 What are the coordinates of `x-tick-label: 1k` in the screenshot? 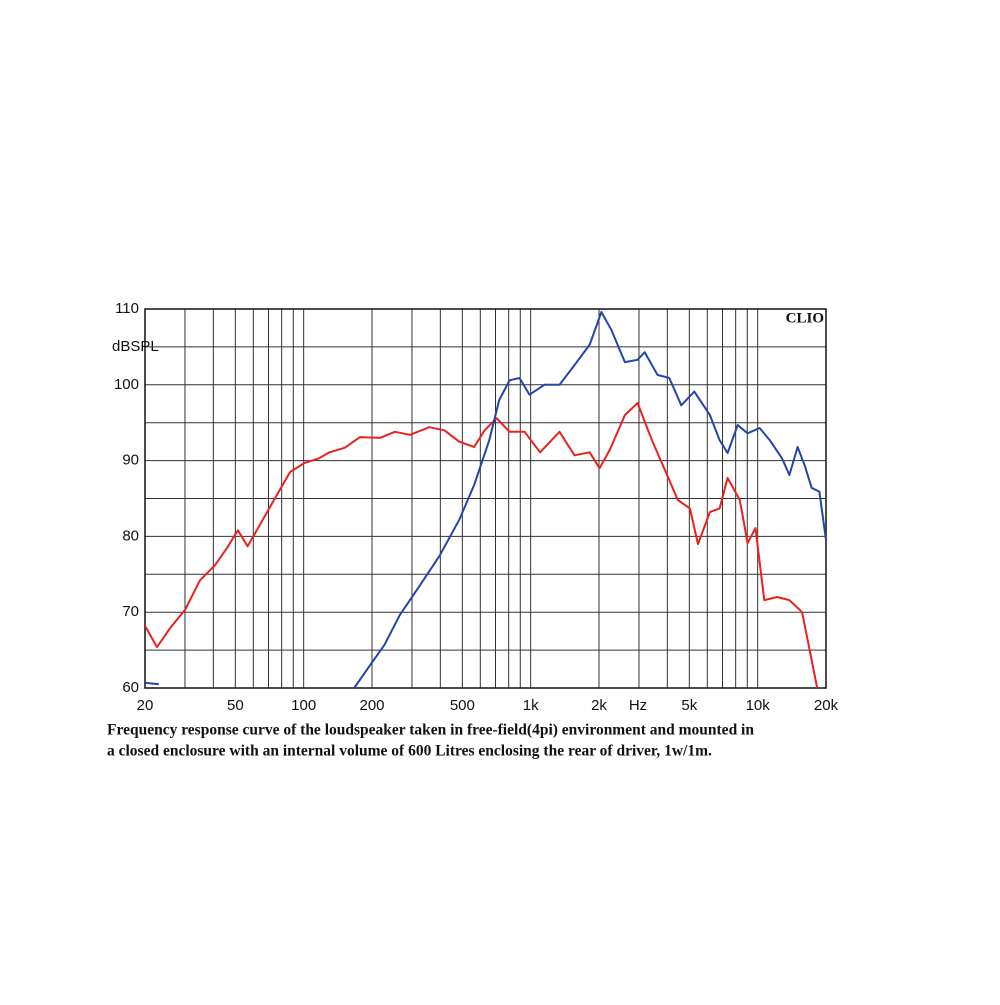 It's located at (531, 705).